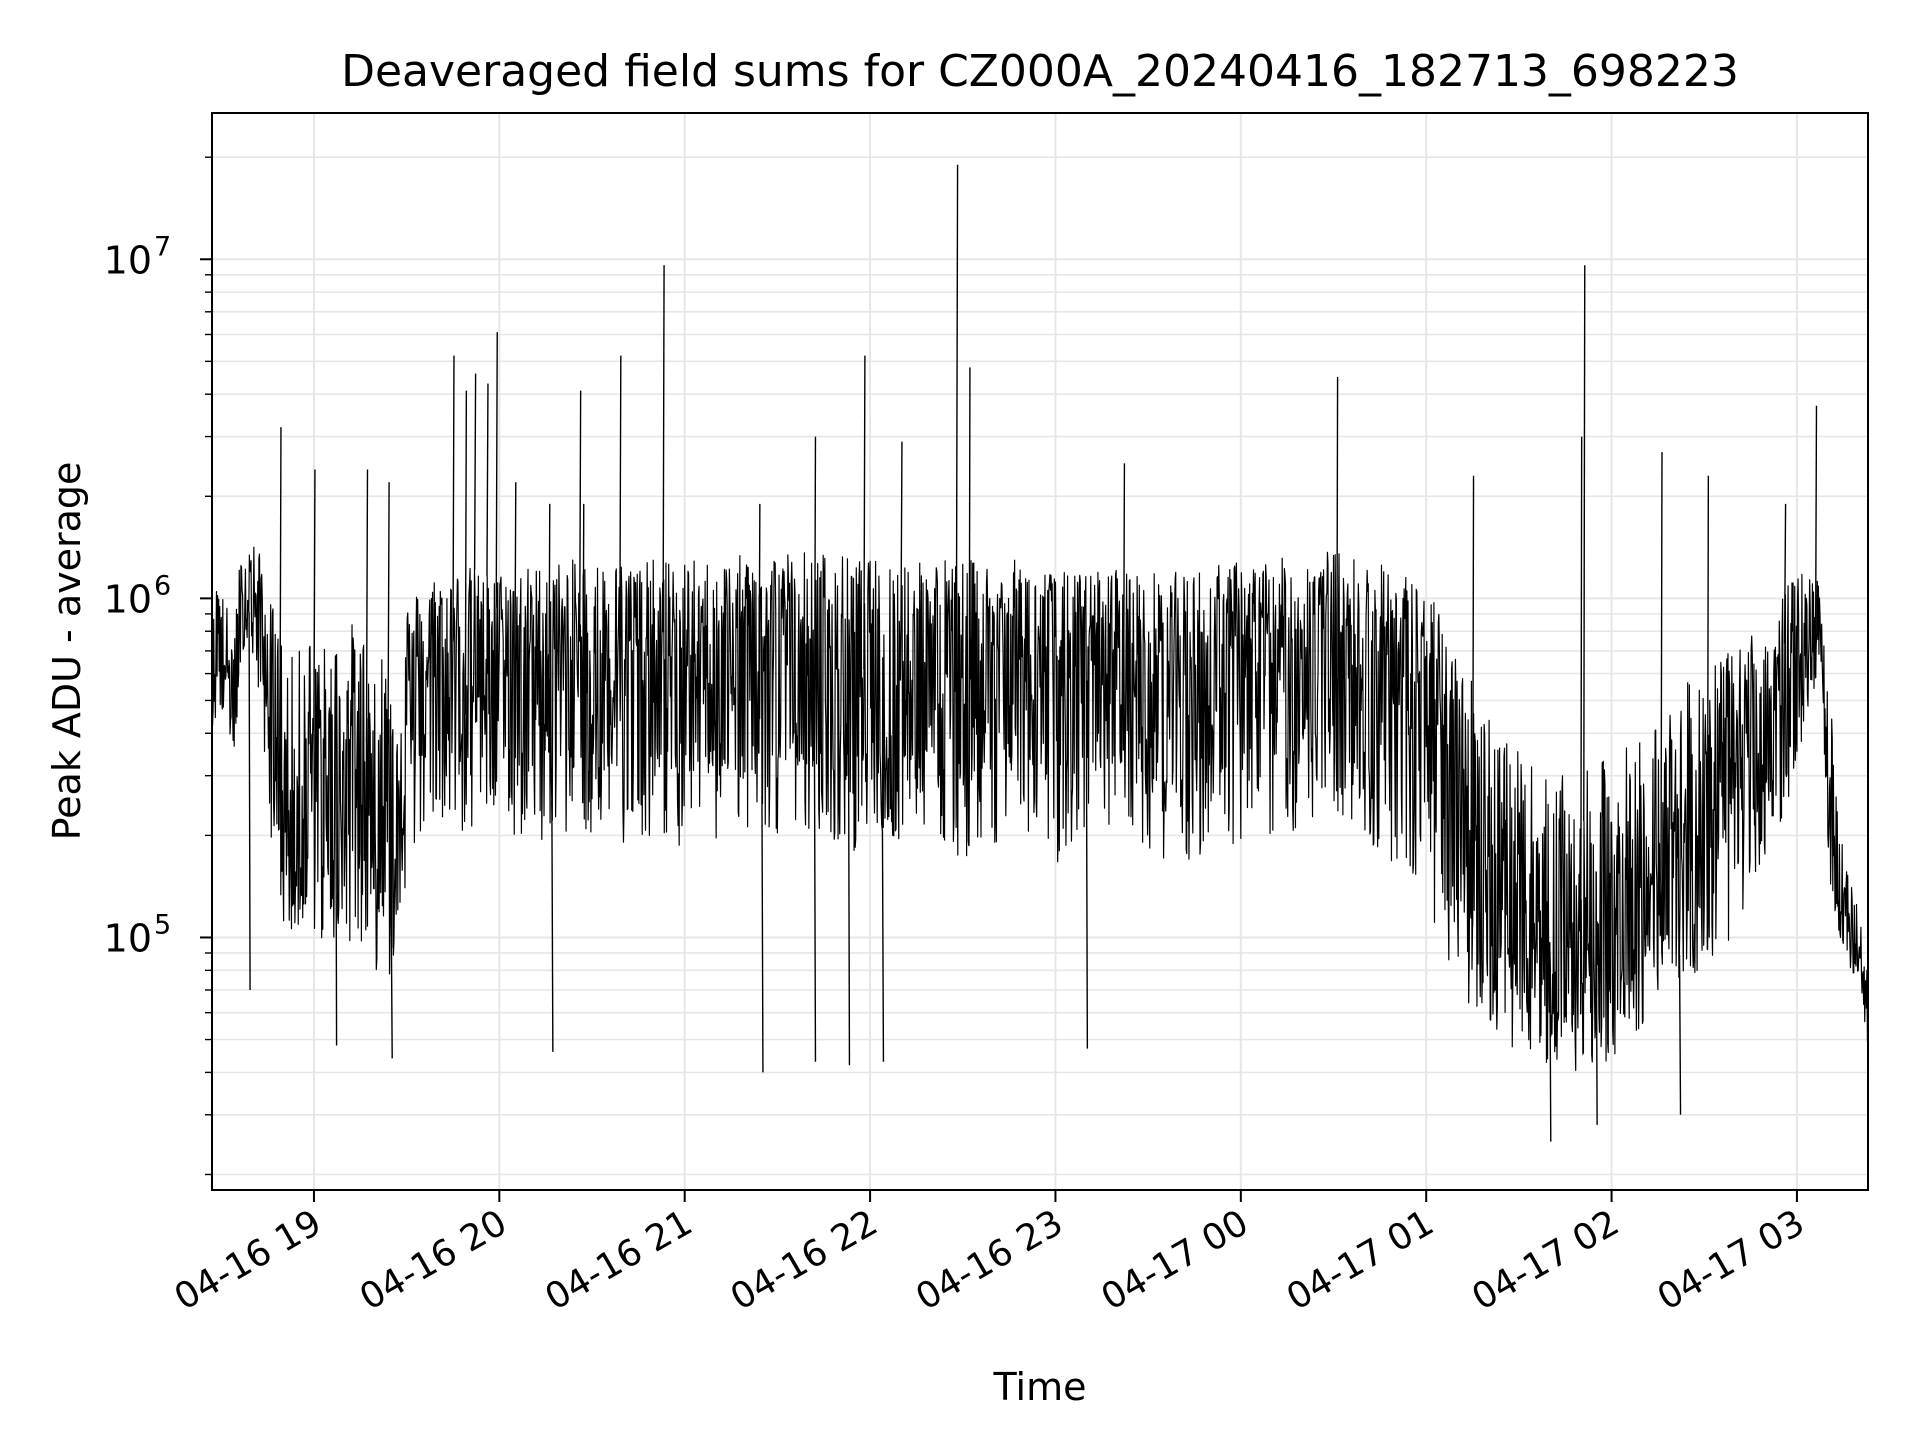 This screenshot has width=1920, height=1444. What do you see at coordinates (162, 924) in the screenshot?
I see `y-tick-label-exponent: 5` at bounding box center [162, 924].